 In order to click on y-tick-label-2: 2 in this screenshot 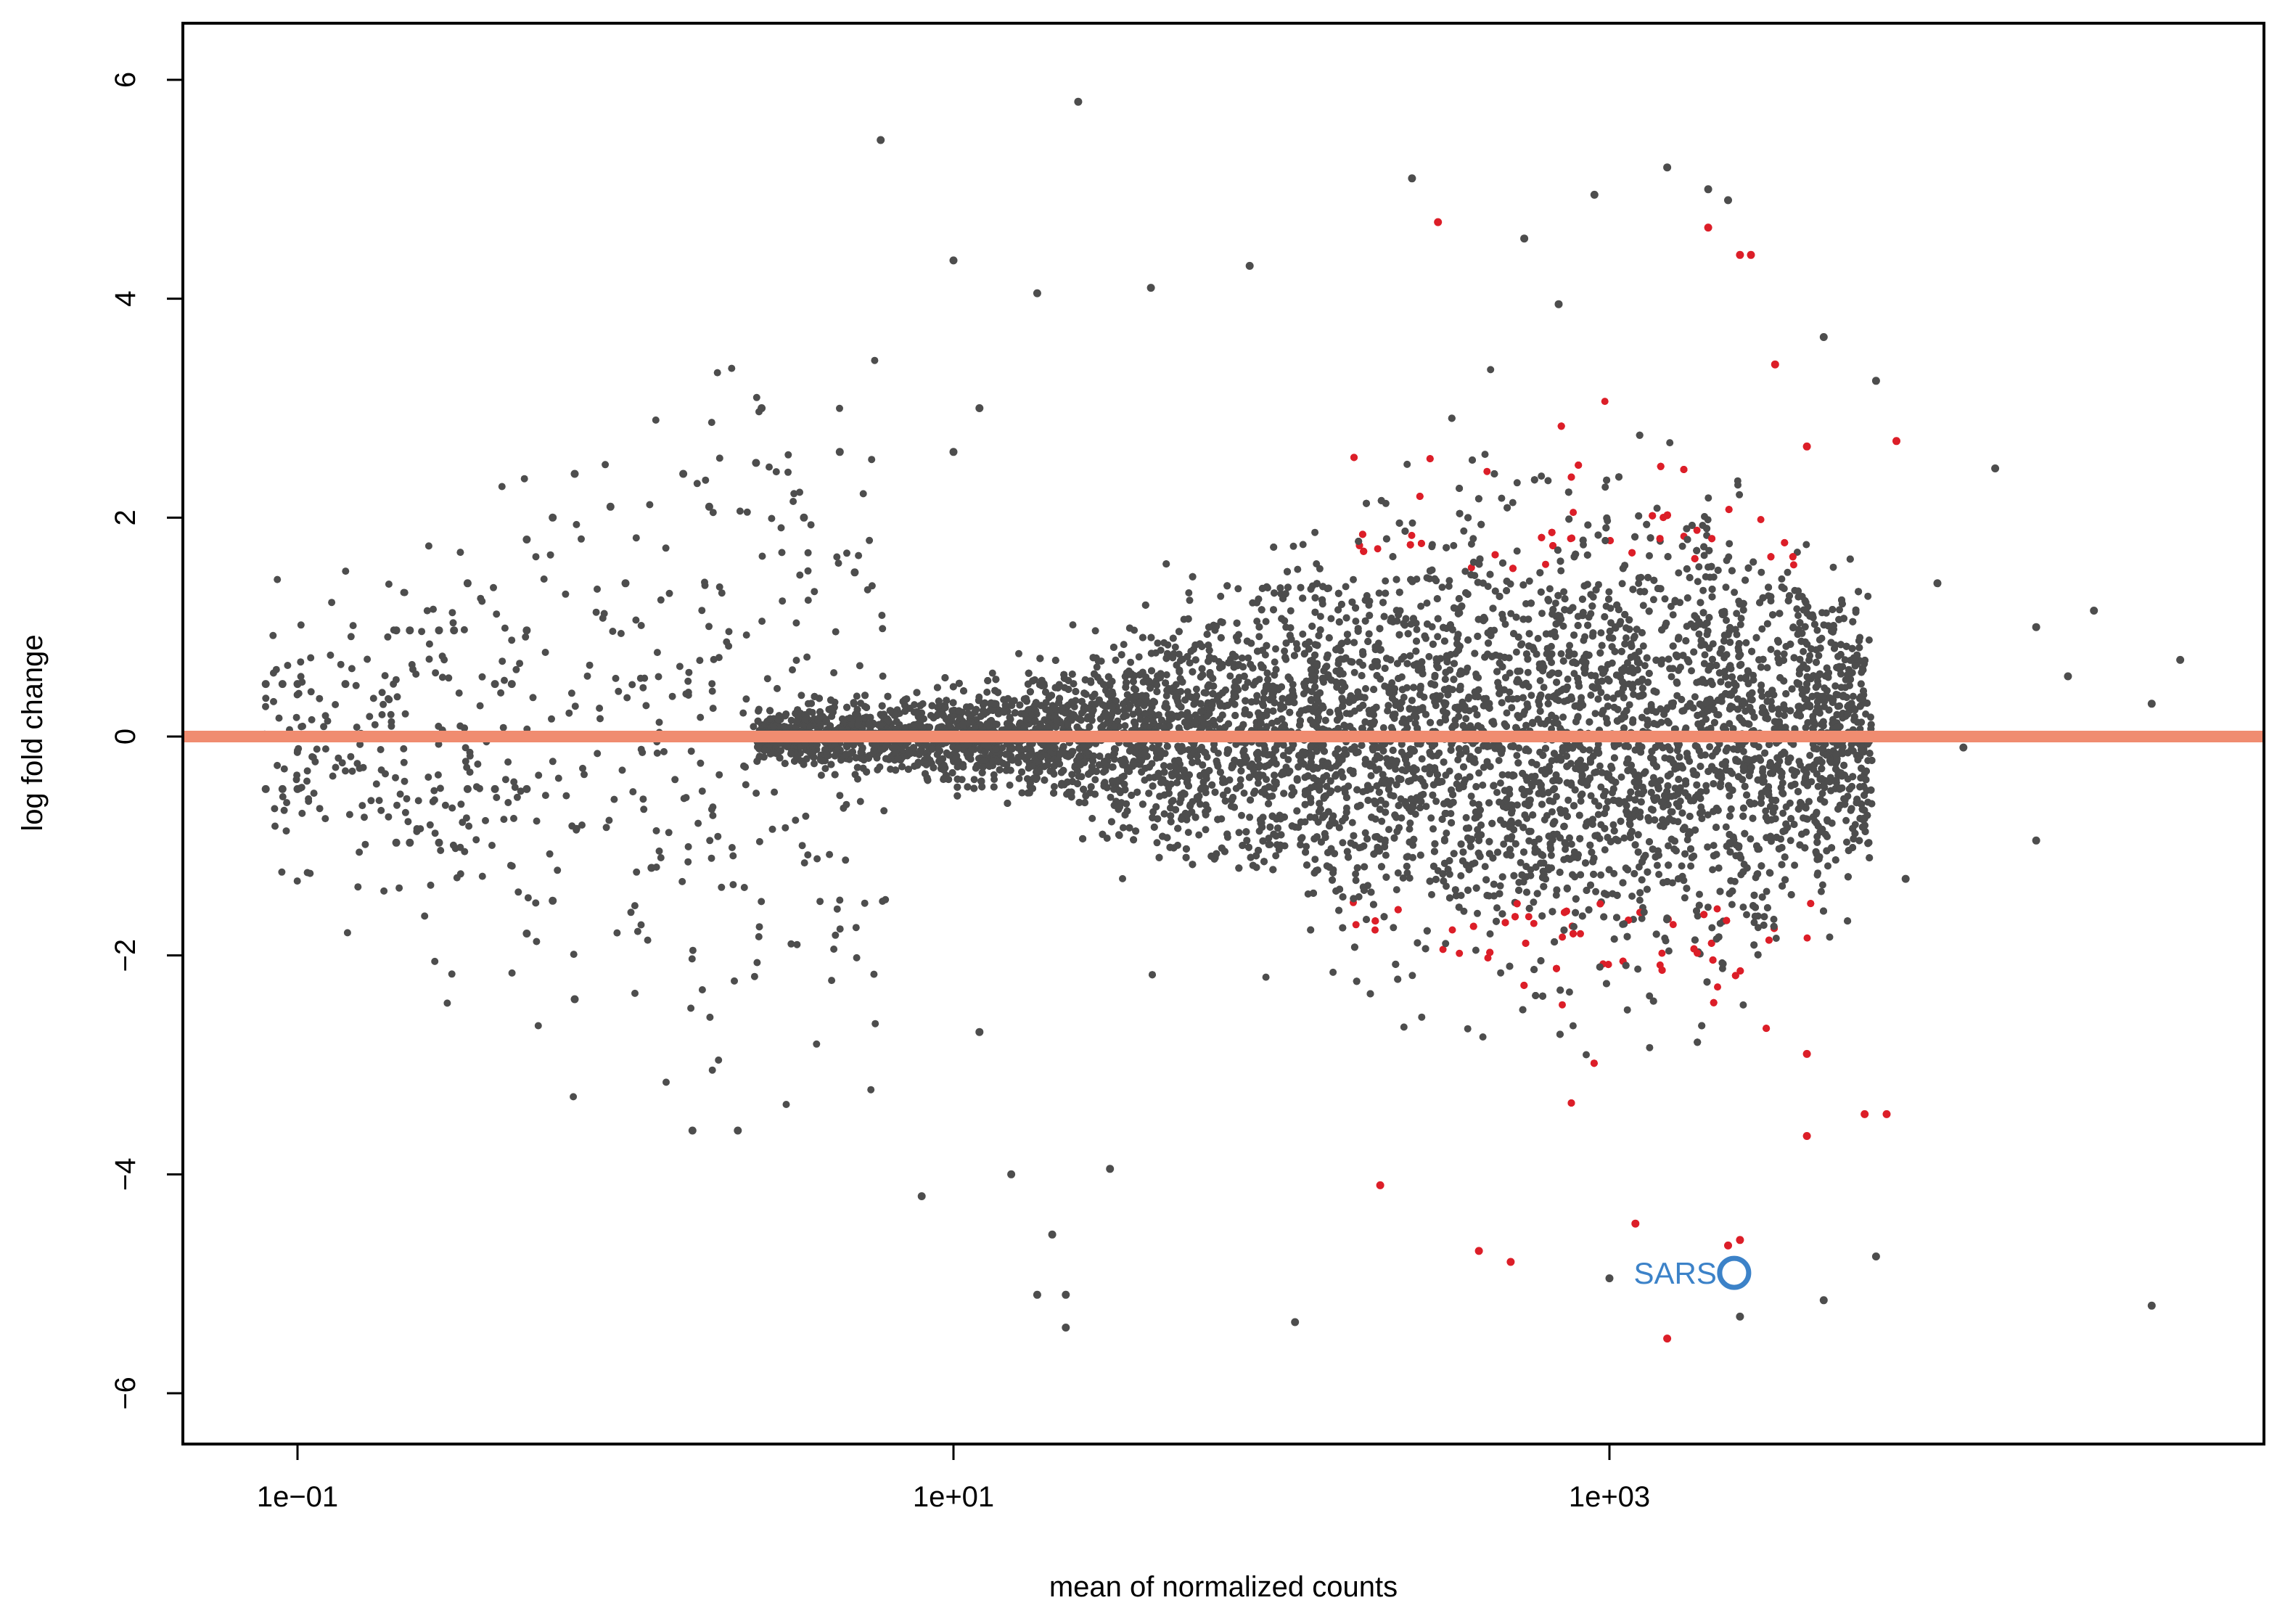, I will do `click(125, 517)`.